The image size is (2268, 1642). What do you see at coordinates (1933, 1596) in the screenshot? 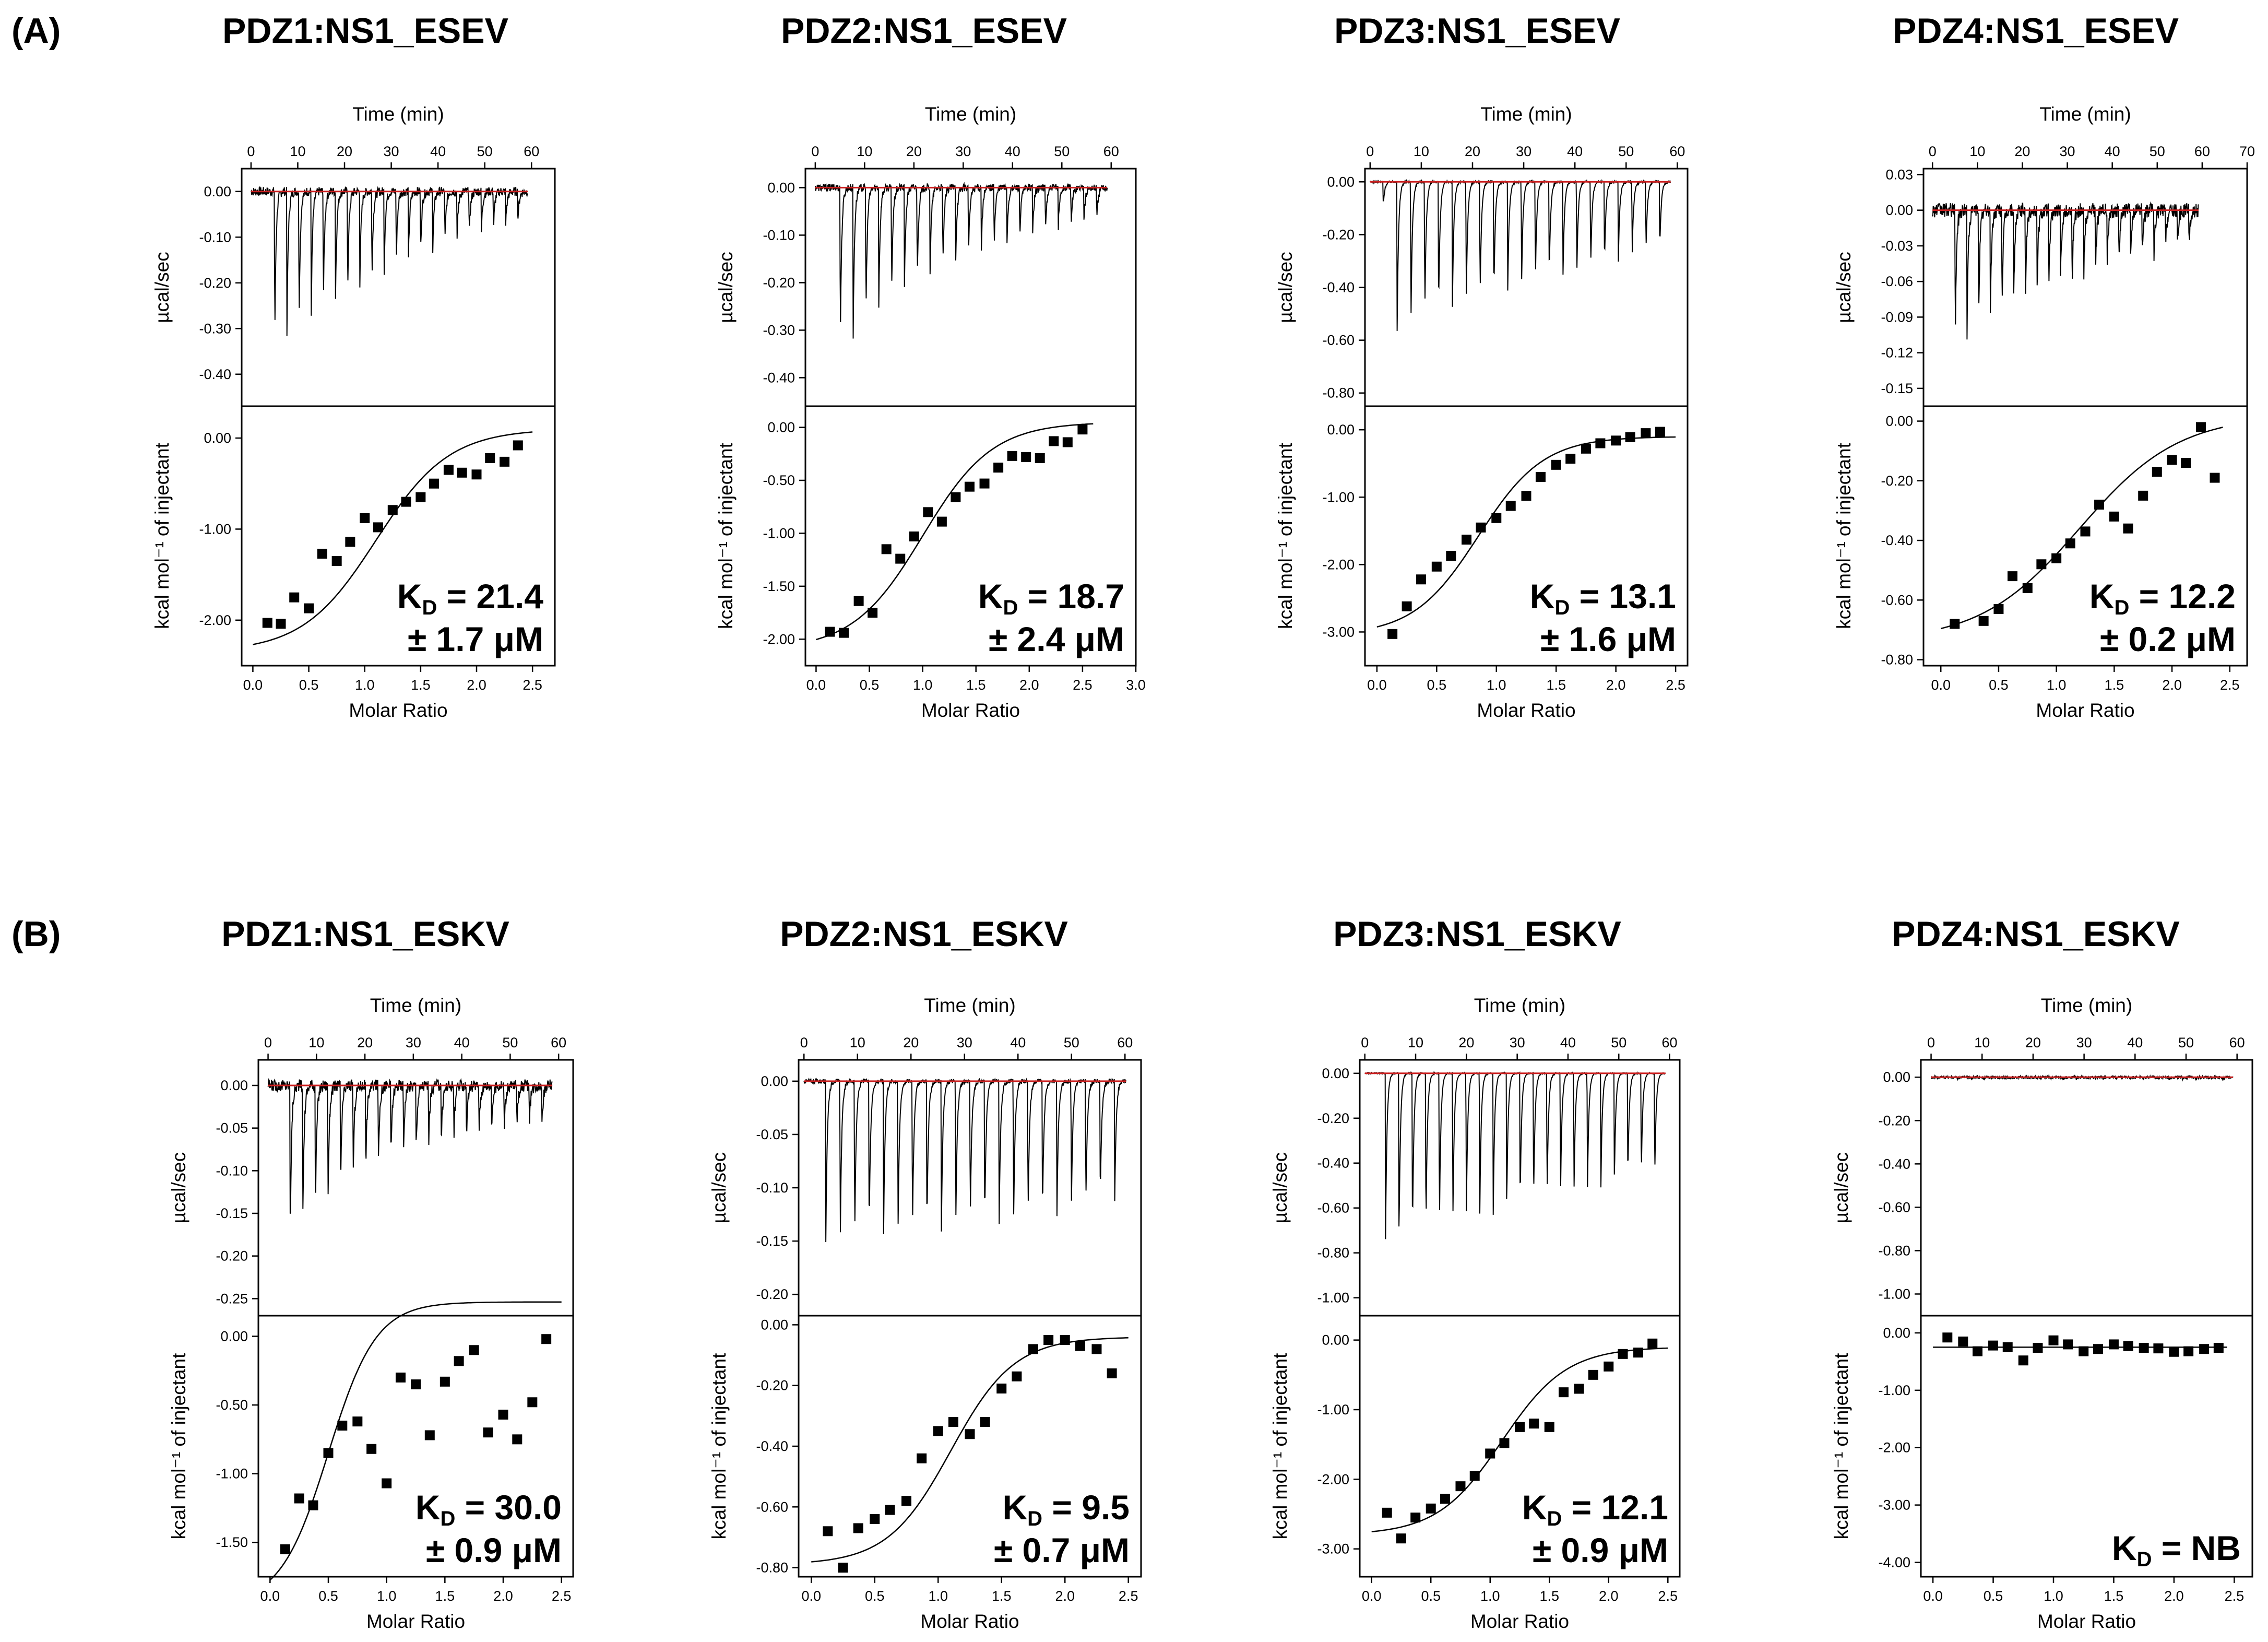
I see `molar-ratio-tick-label: 0.0` at bounding box center [1933, 1596].